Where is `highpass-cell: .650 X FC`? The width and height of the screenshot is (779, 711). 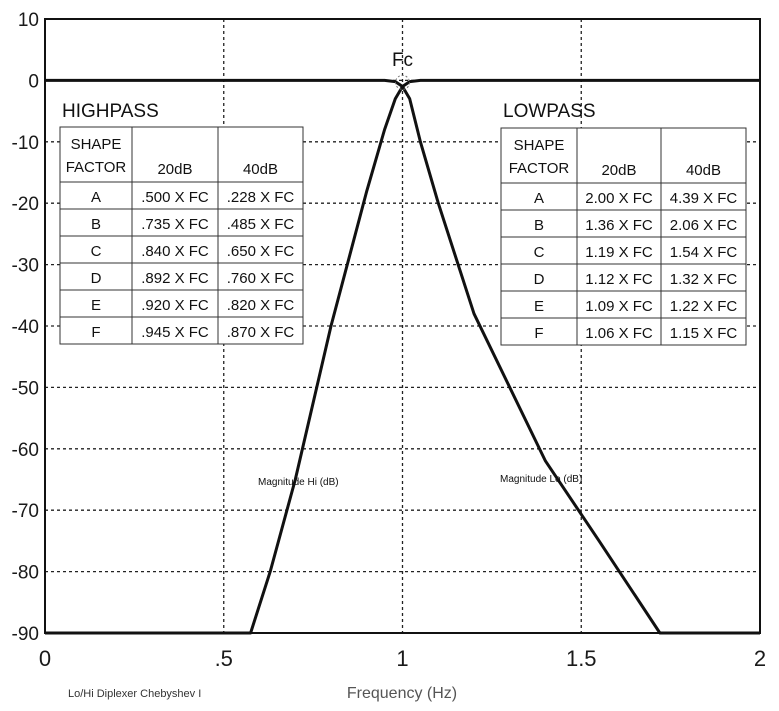
highpass-cell: .650 X FC is located at coordinates (261, 251).